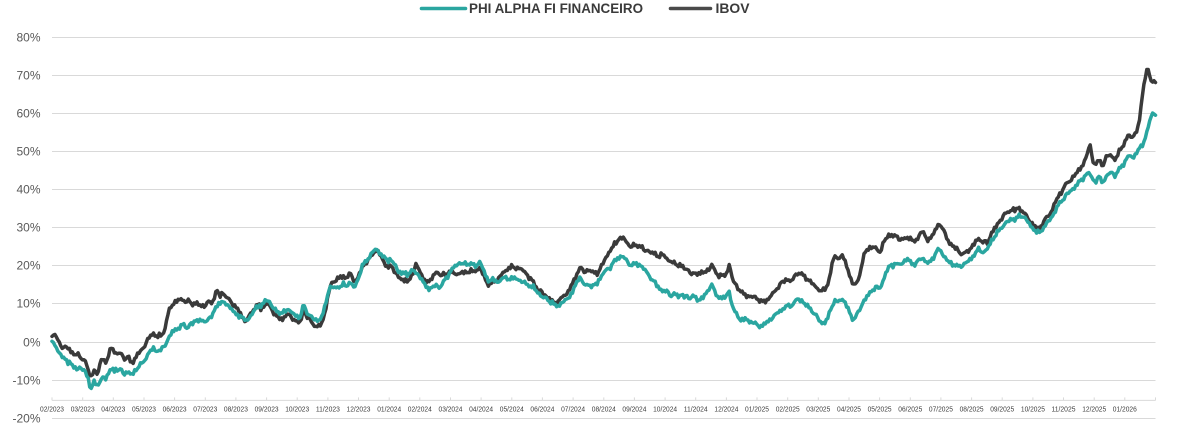 This screenshot has width=1177, height=436. Describe the element at coordinates (83, 409) in the screenshot. I see `svg-text: 03/2023` at that location.